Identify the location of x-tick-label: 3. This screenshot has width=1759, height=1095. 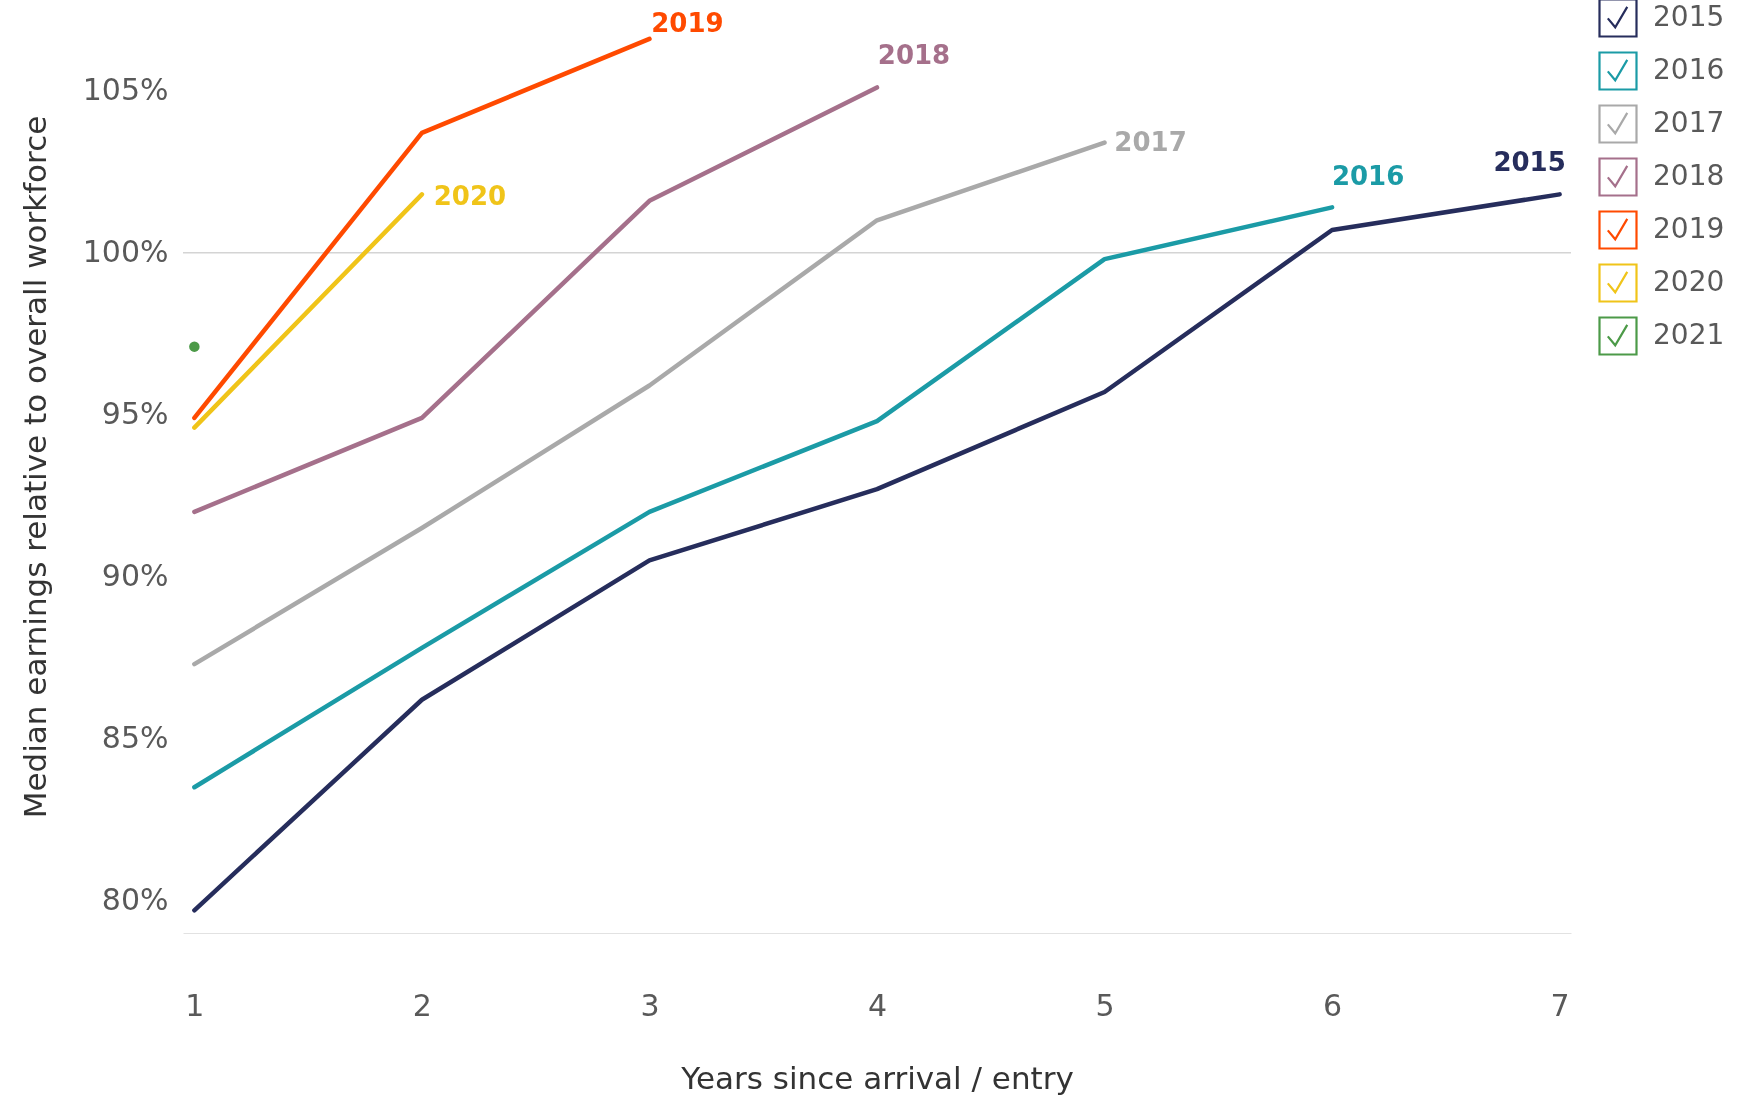
(650, 1005).